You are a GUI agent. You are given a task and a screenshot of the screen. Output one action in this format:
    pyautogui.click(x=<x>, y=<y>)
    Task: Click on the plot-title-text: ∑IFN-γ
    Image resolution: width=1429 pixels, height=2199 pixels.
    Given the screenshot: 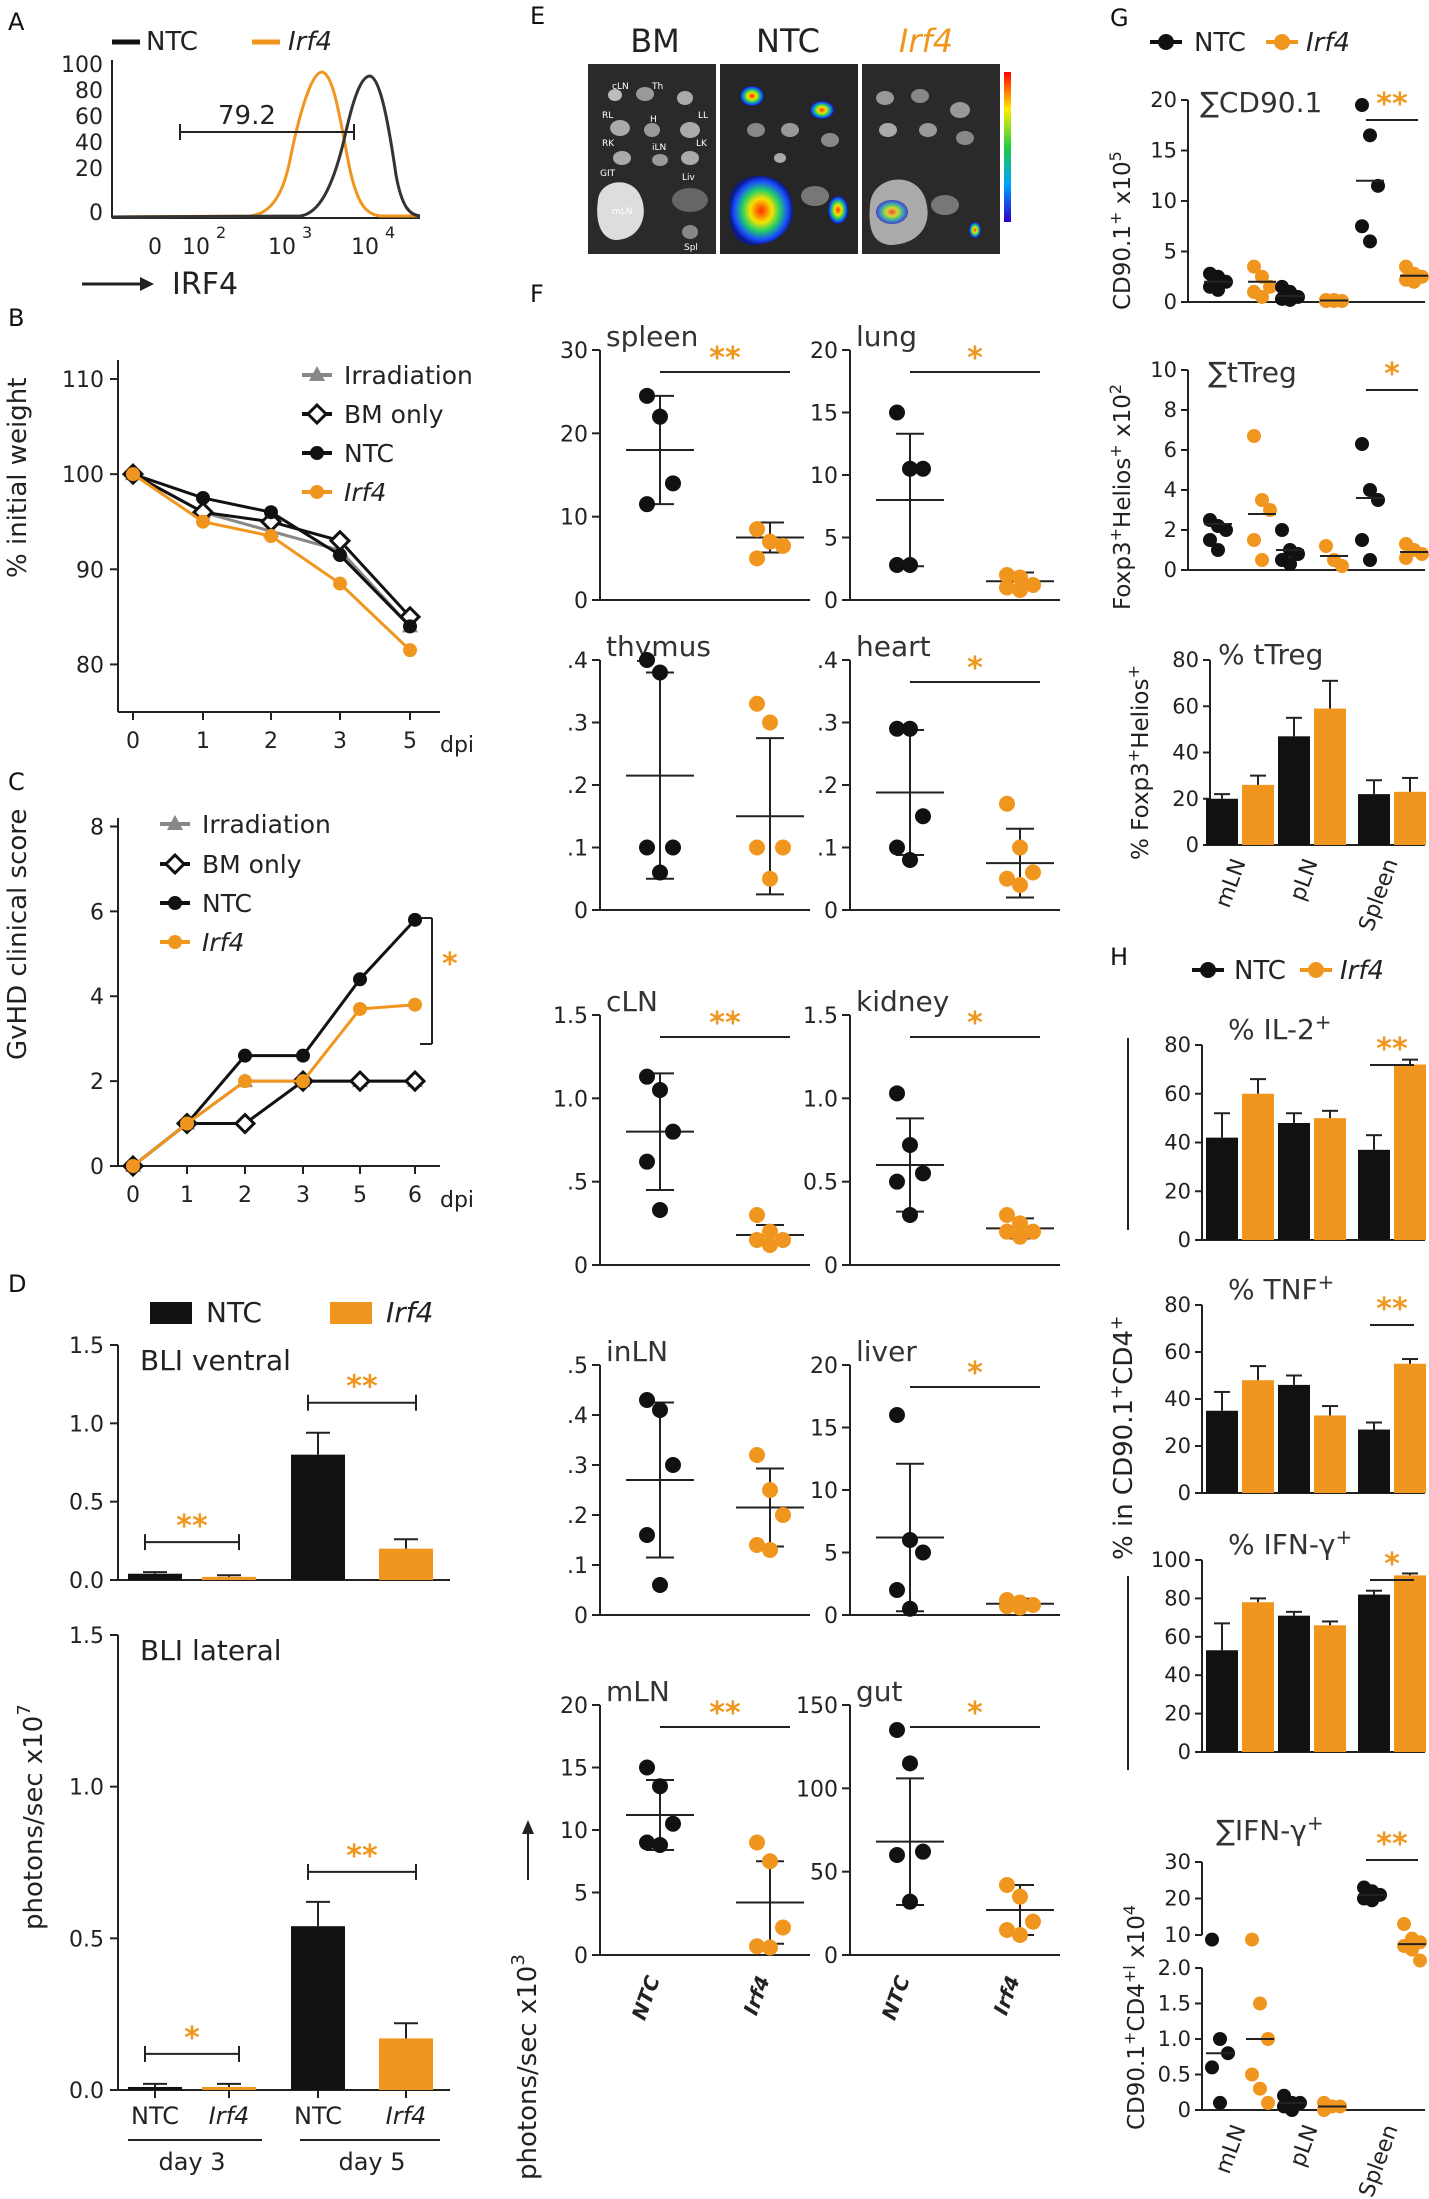 What is the action you would take?
    pyautogui.click(x=1261, y=1830)
    